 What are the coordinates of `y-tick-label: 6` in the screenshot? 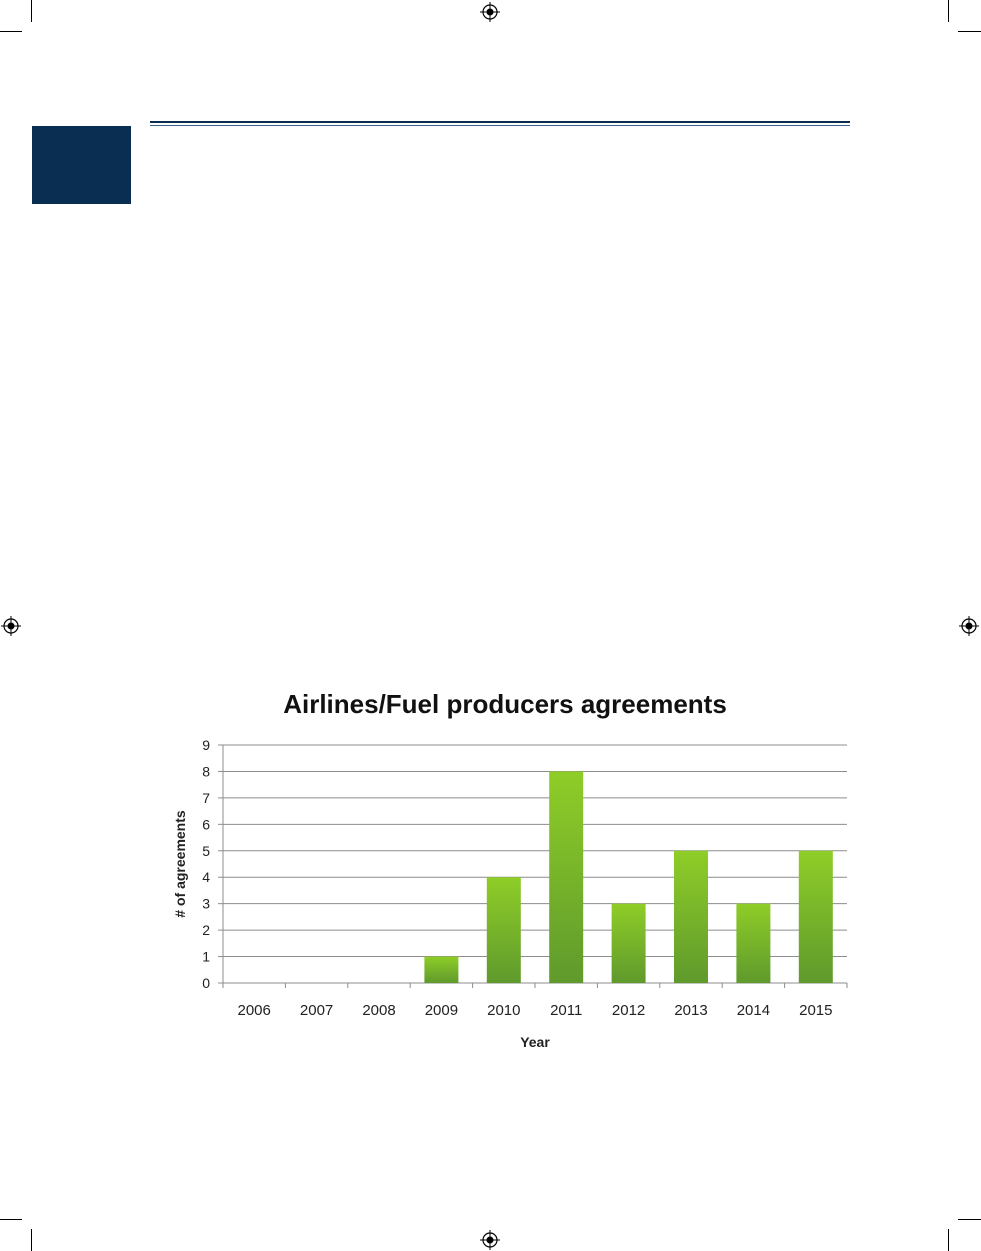 It's located at (206, 824).